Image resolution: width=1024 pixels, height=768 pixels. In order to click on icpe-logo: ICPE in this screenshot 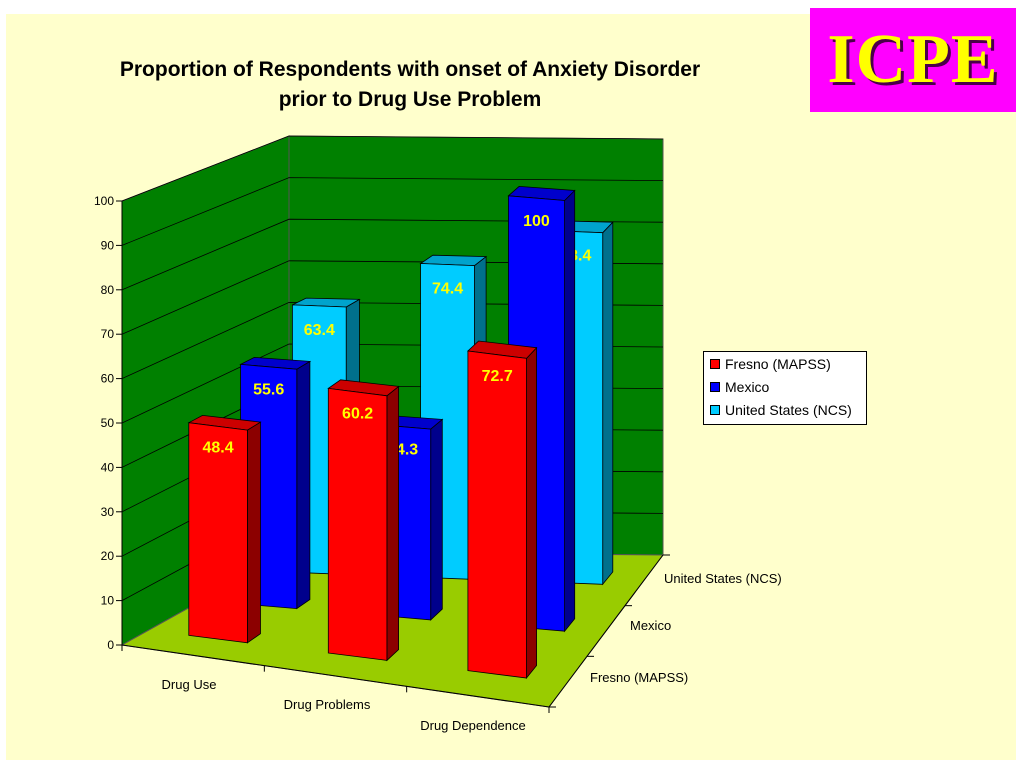, I will do `click(913, 60)`.